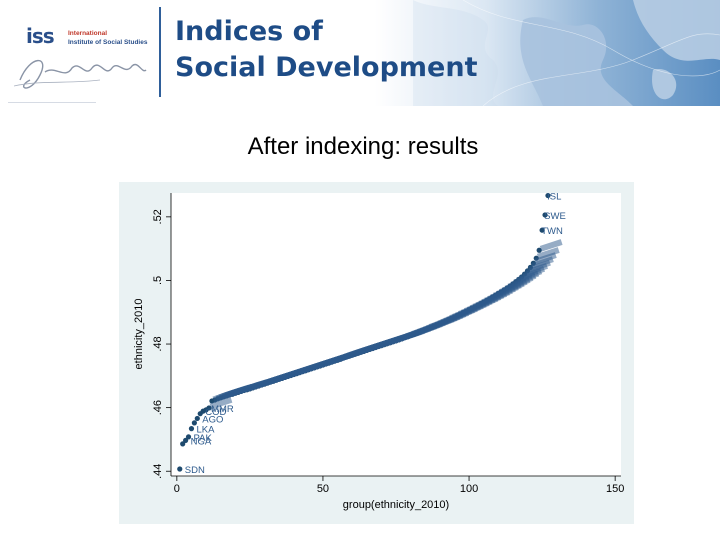 The width and height of the screenshot is (720, 540). I want to click on point-label-lka: LKA, so click(205, 430).